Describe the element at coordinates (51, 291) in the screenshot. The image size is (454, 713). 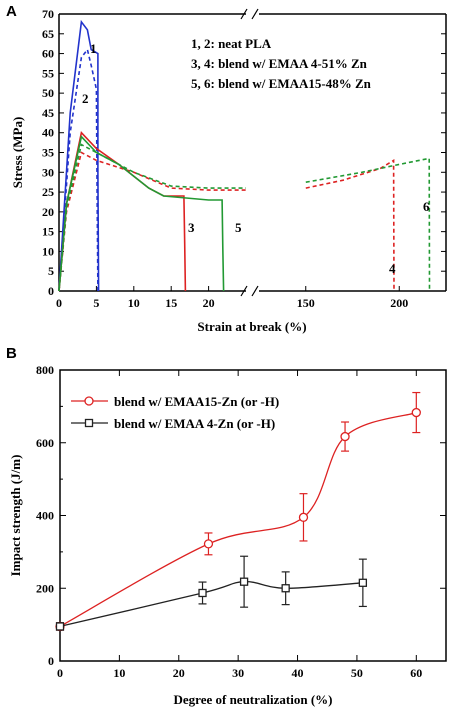
I see `panel-a-y-tick-label: 0` at that location.